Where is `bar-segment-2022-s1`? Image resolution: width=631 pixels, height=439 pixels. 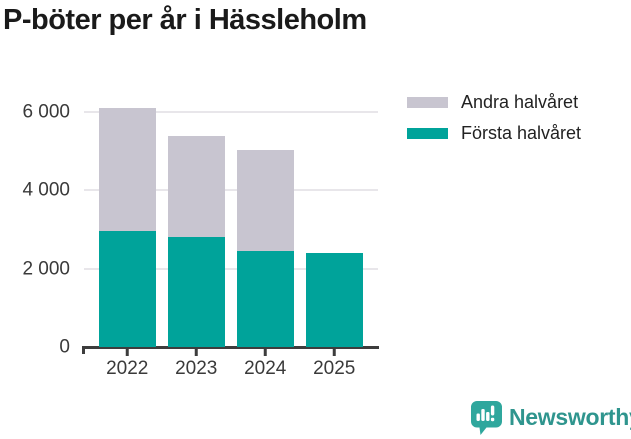
bar-segment-2022-s1 is located at coordinates (127, 170).